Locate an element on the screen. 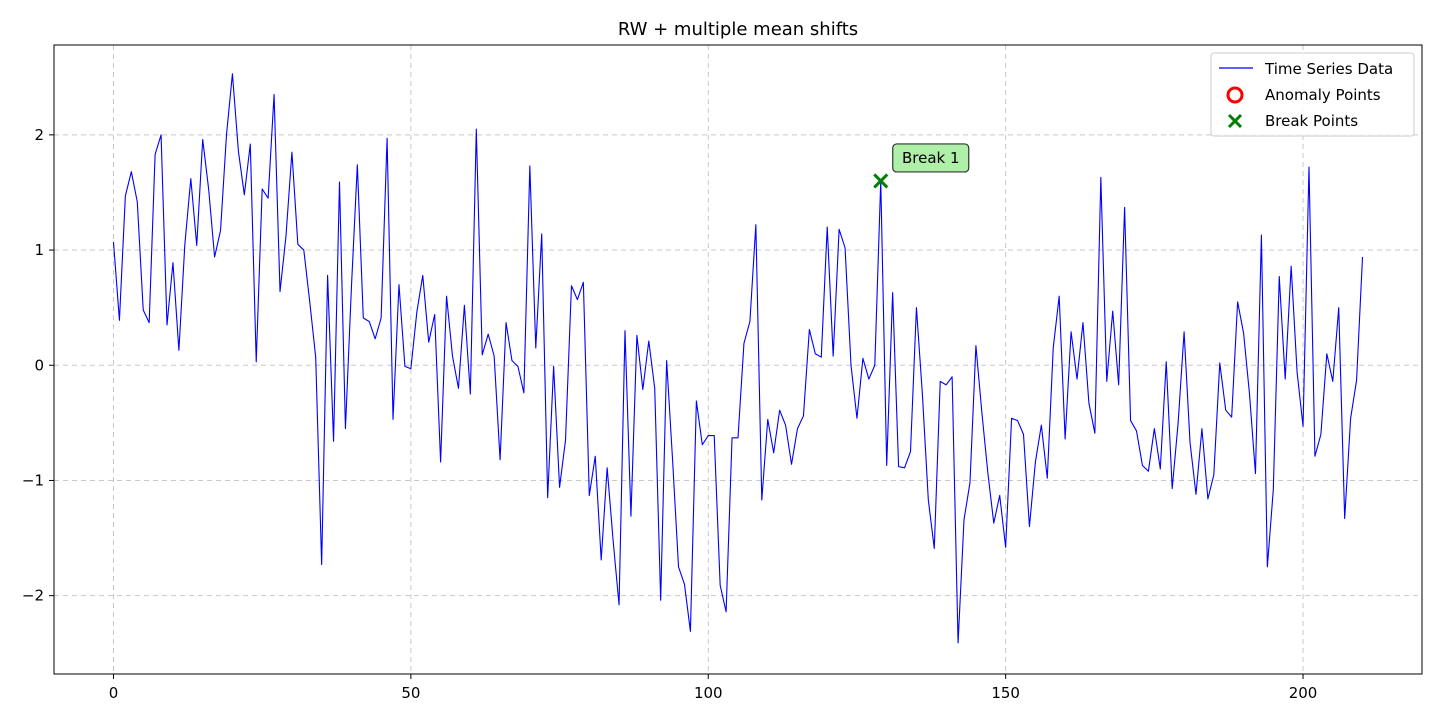 This screenshot has width=1440, height=720. break-annotation-label: Break 1 is located at coordinates (931, 158).